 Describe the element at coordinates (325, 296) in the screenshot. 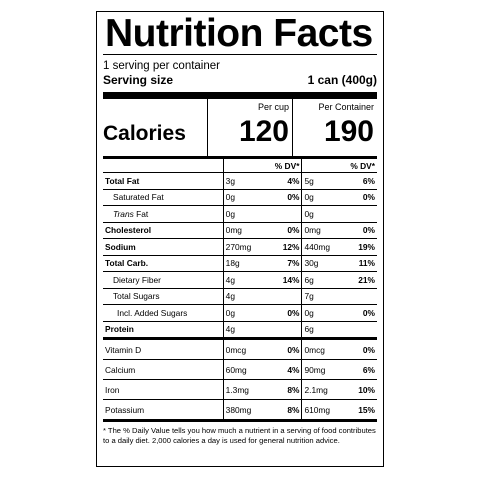

I see `amount-per-container: 7g` at that location.